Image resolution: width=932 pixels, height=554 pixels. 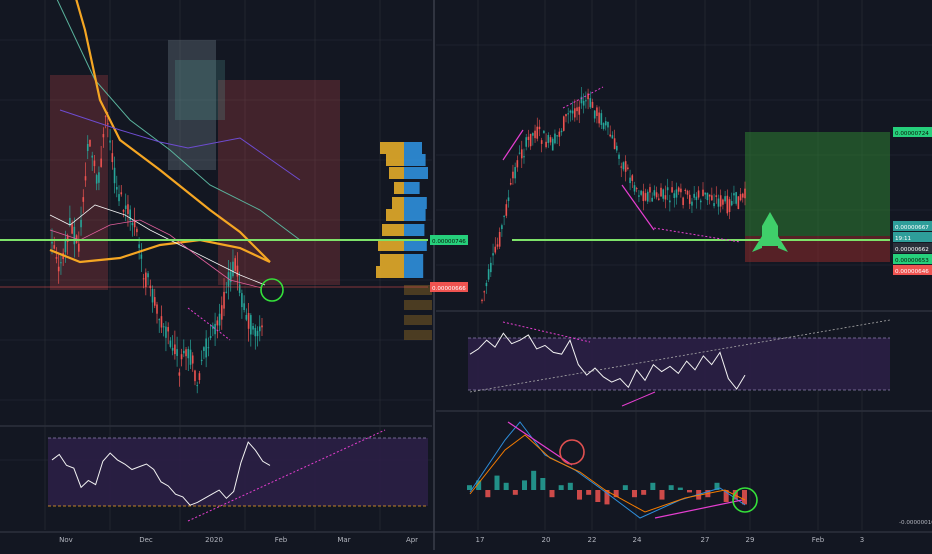 I want to click on right-price-label-last-bg, so click(x=912, y=226).